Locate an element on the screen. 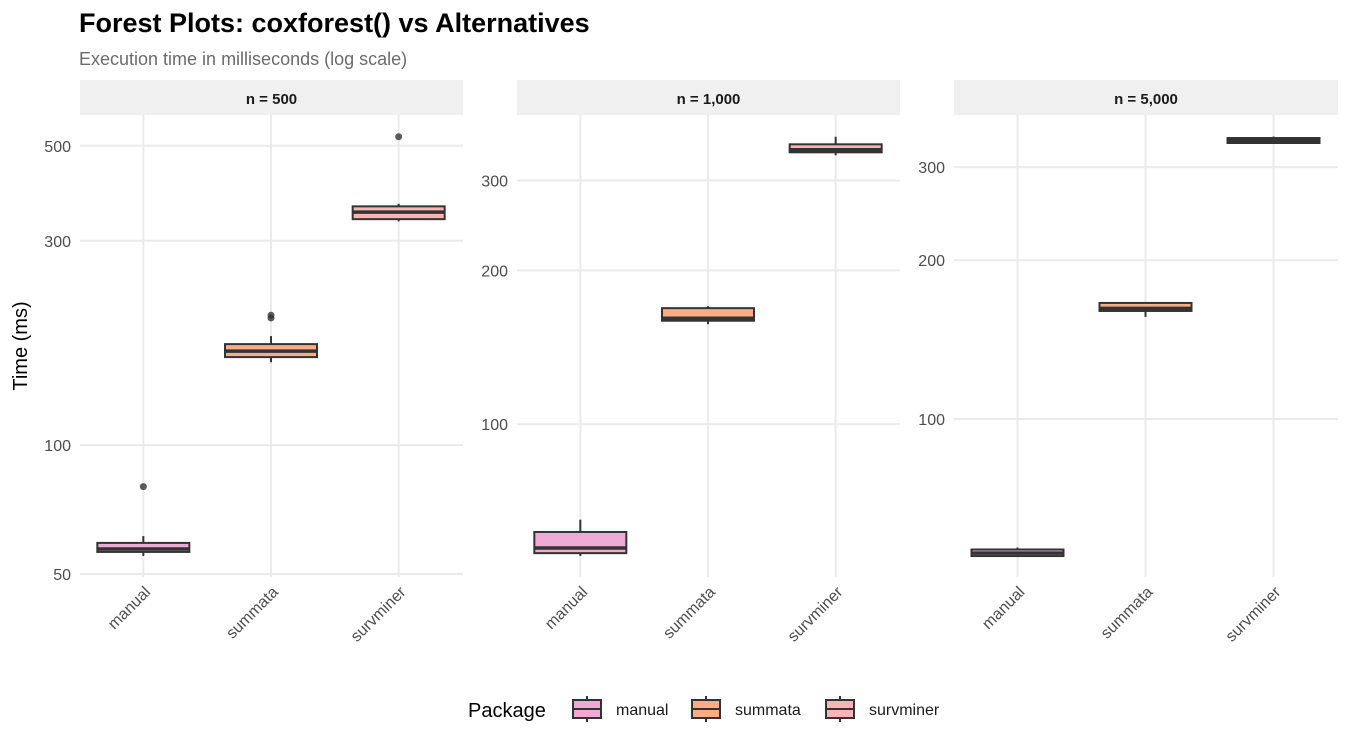  legend-title: Package is located at coordinates (507, 711).